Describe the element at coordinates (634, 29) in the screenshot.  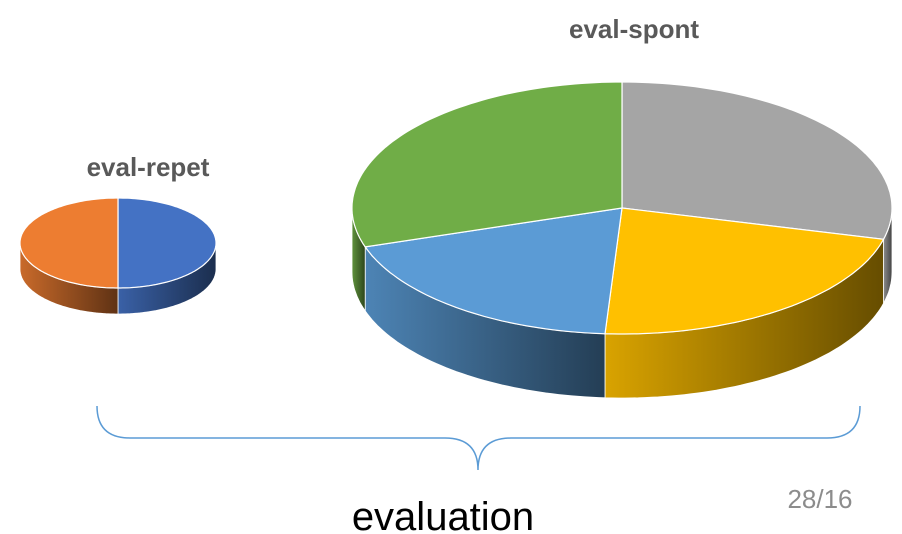
I see `chart-title: eval-spont` at that location.